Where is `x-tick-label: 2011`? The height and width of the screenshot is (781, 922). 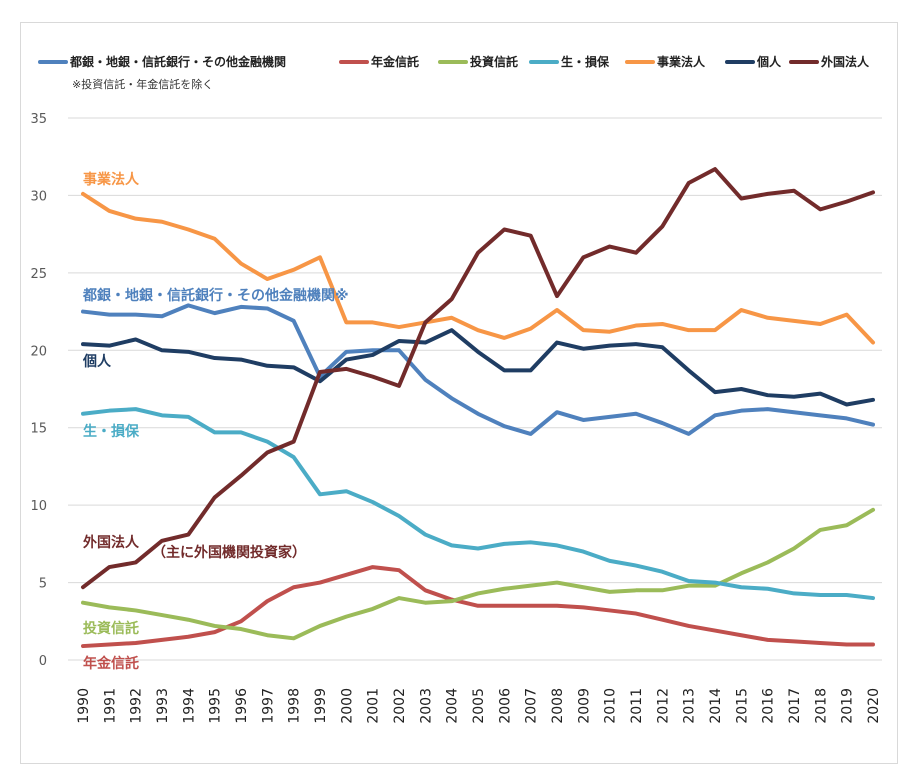
x-tick-label: 2011 is located at coordinates (637, 706).